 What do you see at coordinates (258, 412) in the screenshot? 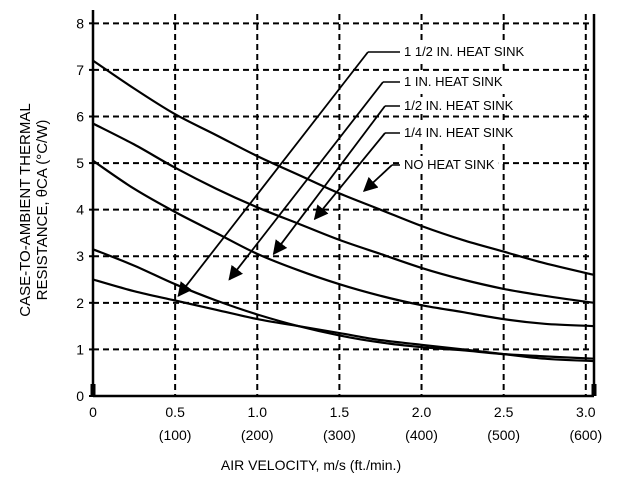
I see `x-tick-label-1.0: 1.0` at bounding box center [258, 412].